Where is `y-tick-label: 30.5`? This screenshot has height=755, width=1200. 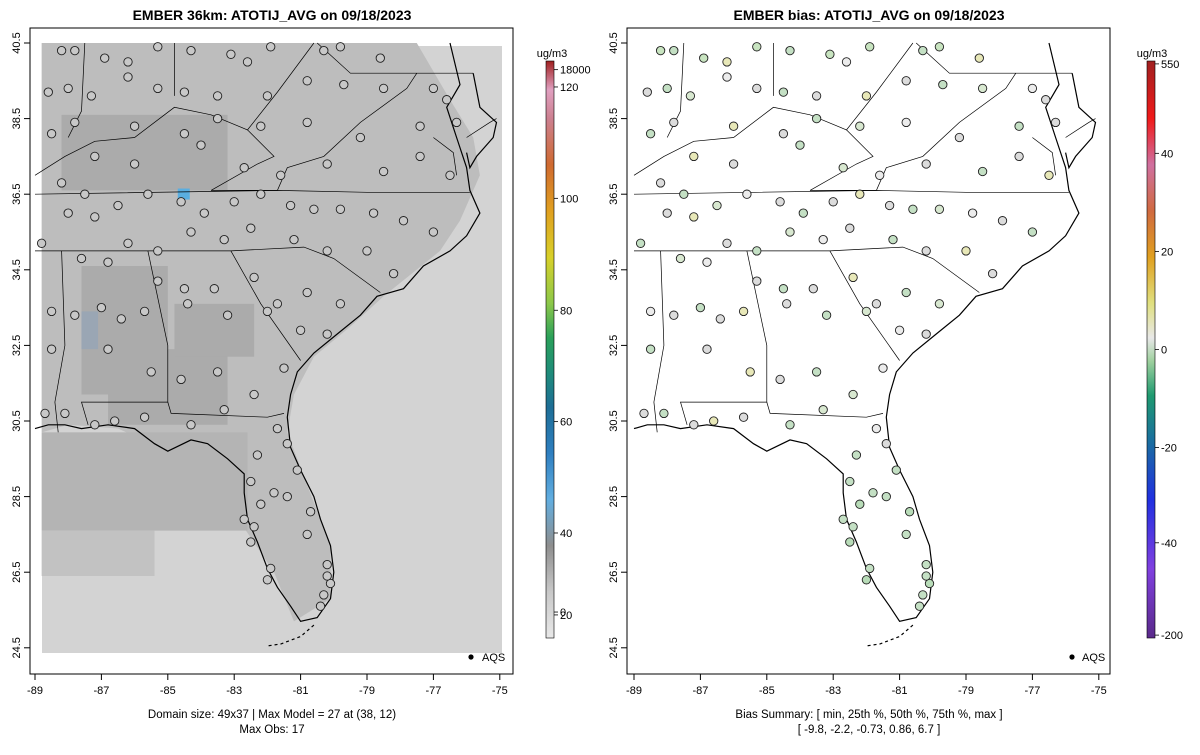 y-tick-label: 30.5 is located at coordinates (614, 420).